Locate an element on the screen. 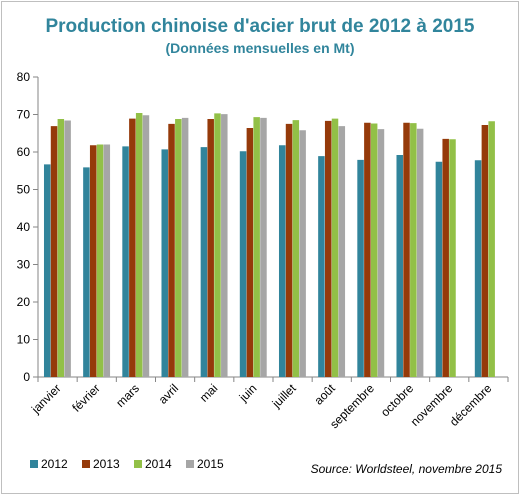 The width and height of the screenshot is (520, 495). x-tick-label: mars is located at coordinates (127, 395).